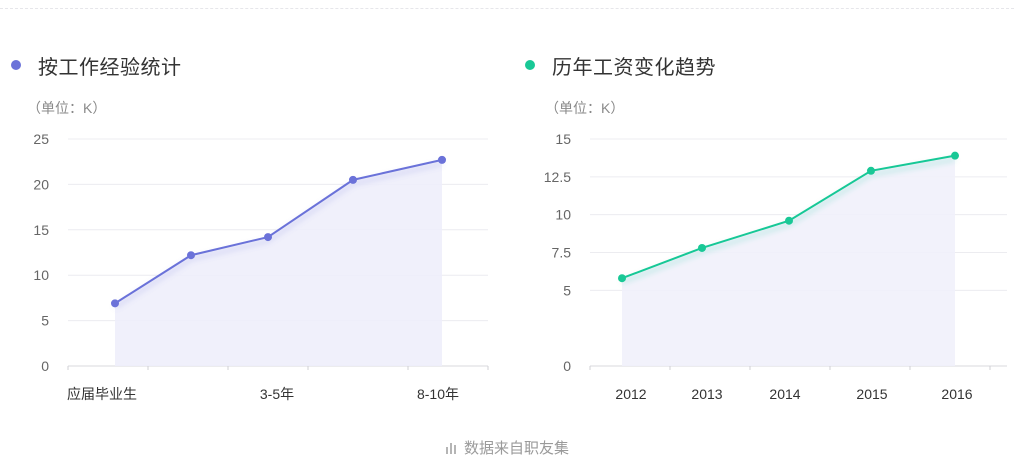 The width and height of the screenshot is (1014, 463). I want to click on top-divider, so click(507, 8).